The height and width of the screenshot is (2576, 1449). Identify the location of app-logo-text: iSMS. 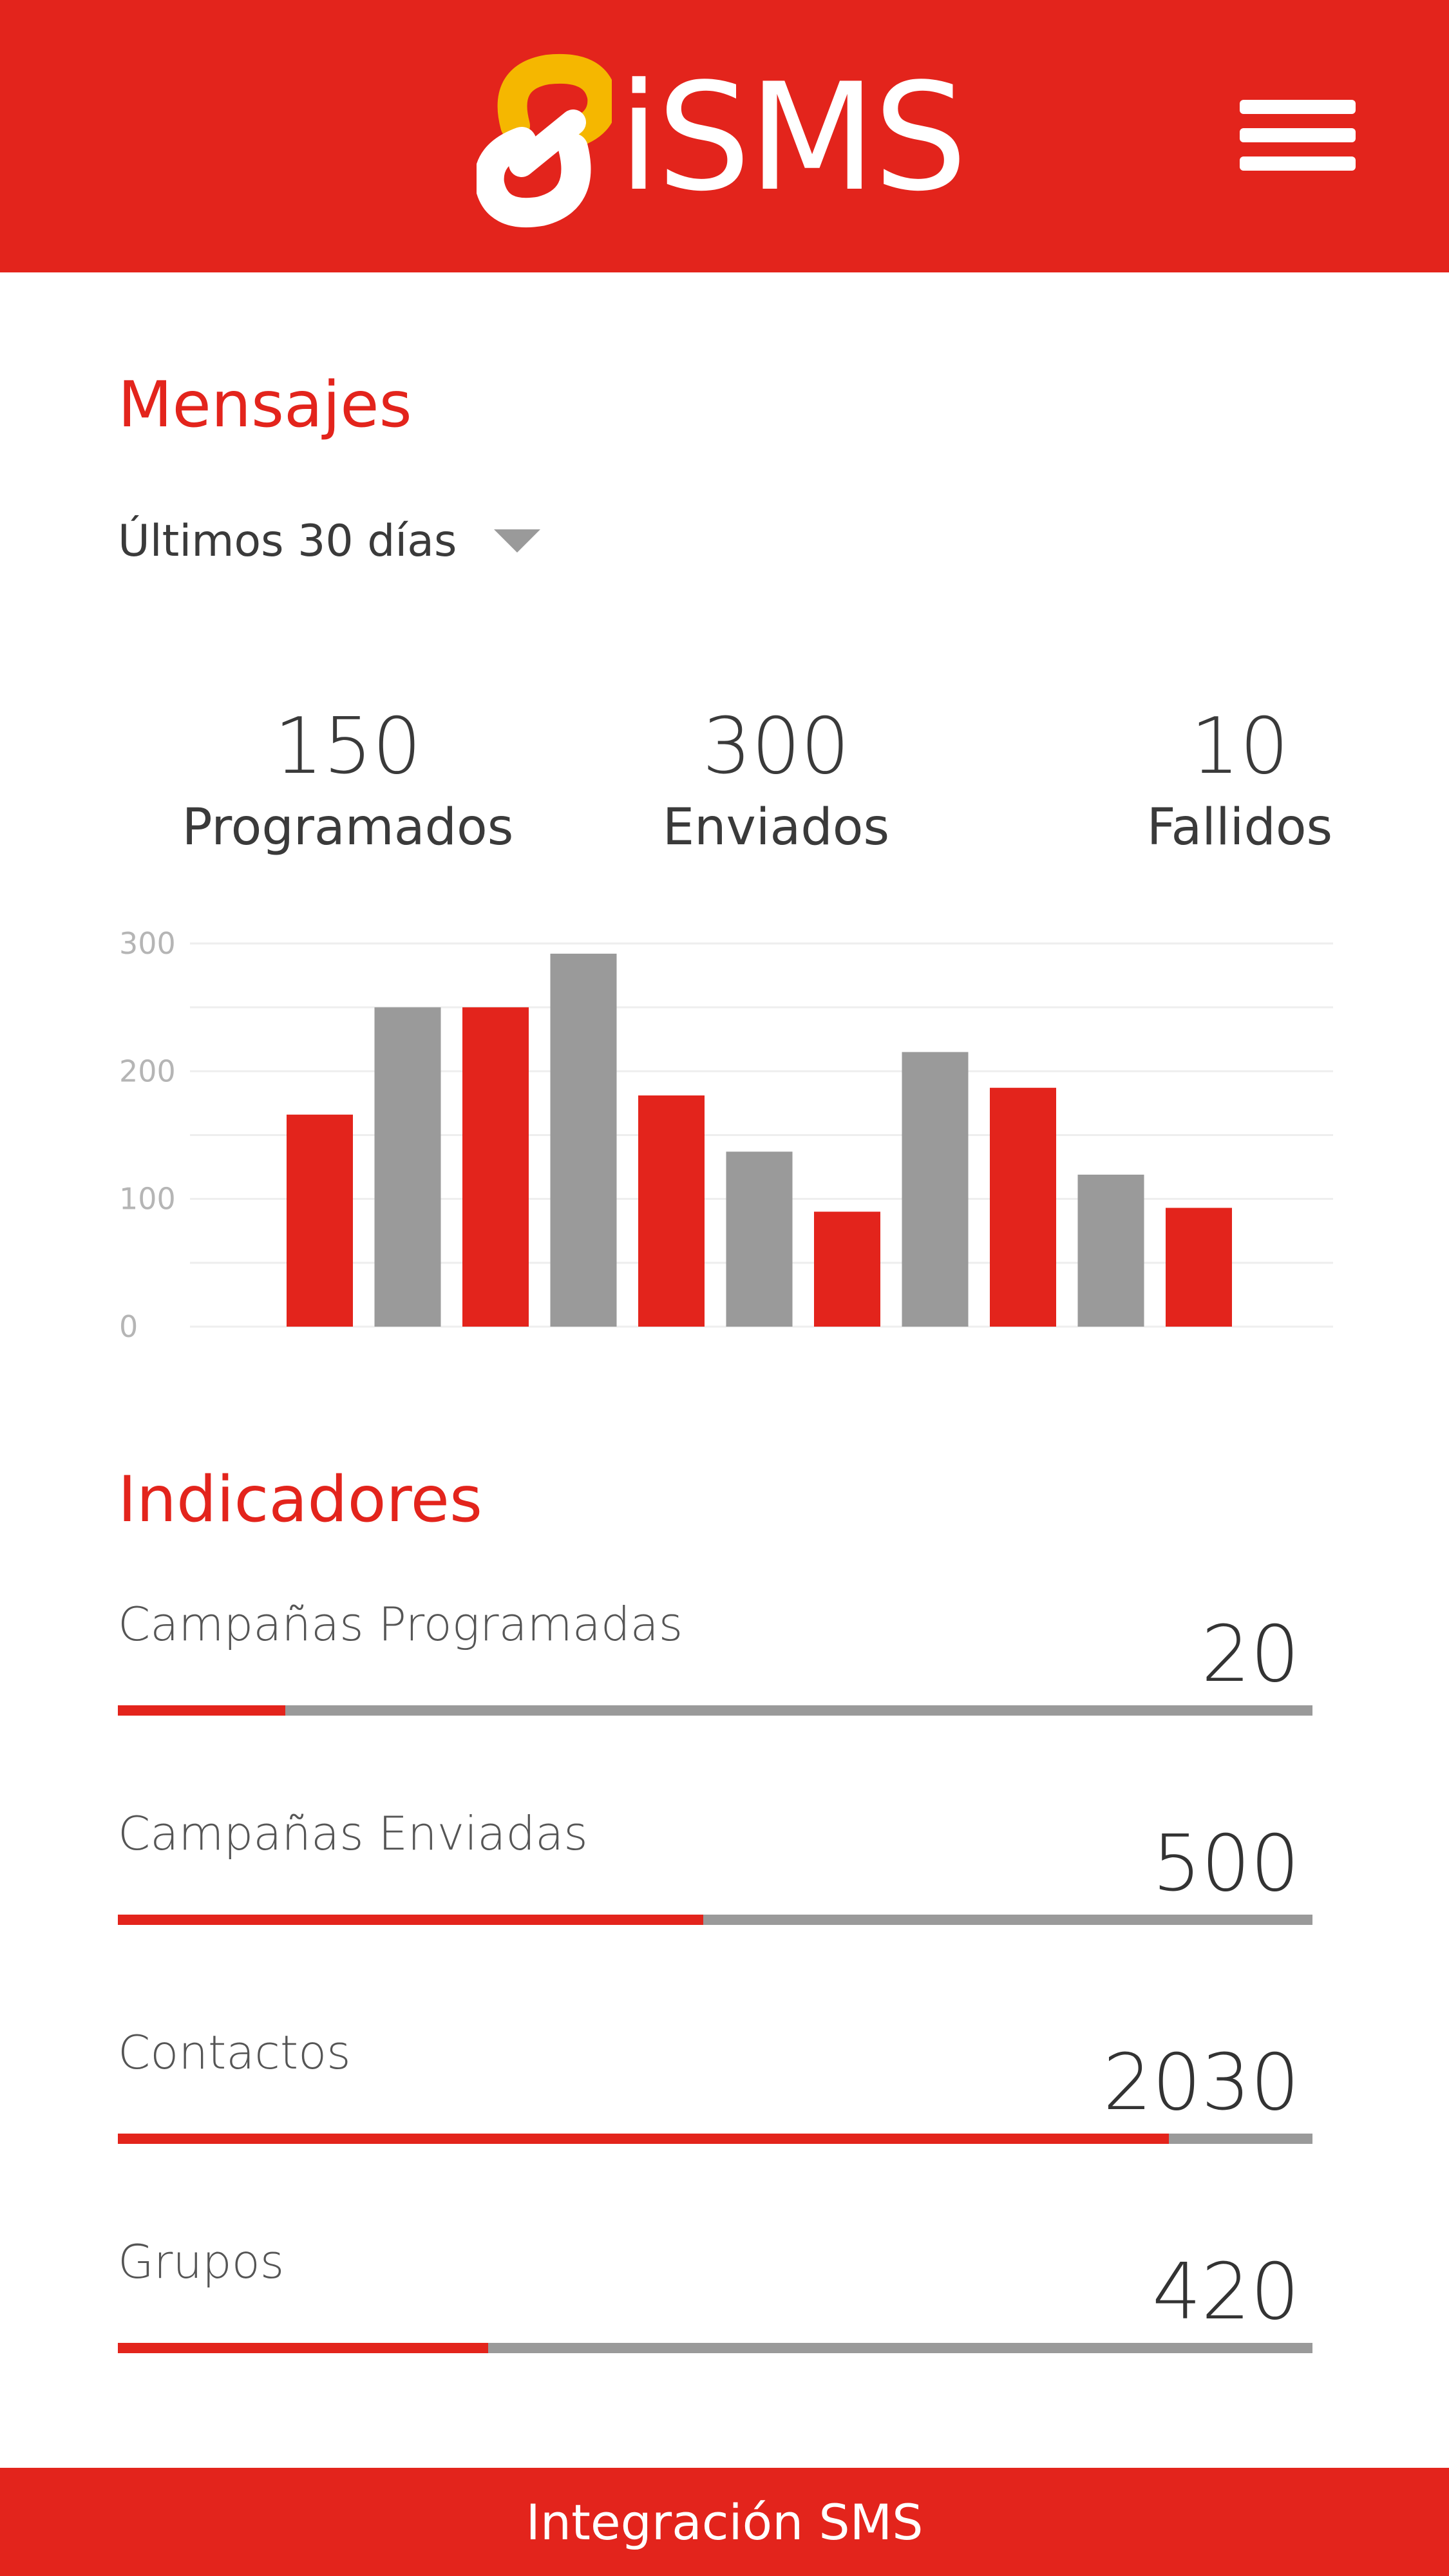
(792, 138).